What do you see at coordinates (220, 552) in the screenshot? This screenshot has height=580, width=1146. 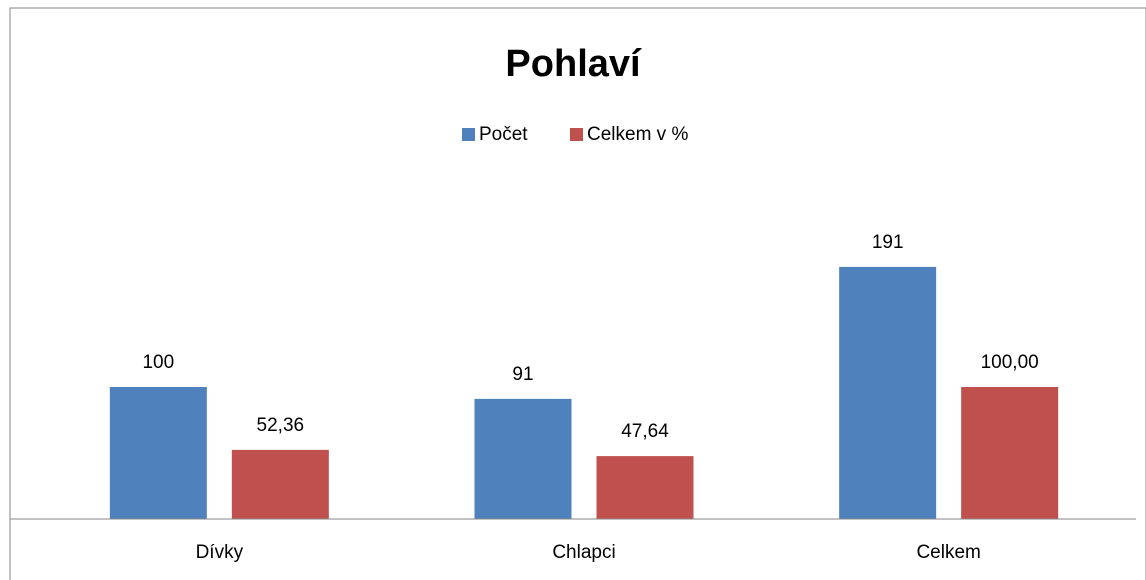 I see `x-tick-label: Dívky` at bounding box center [220, 552].